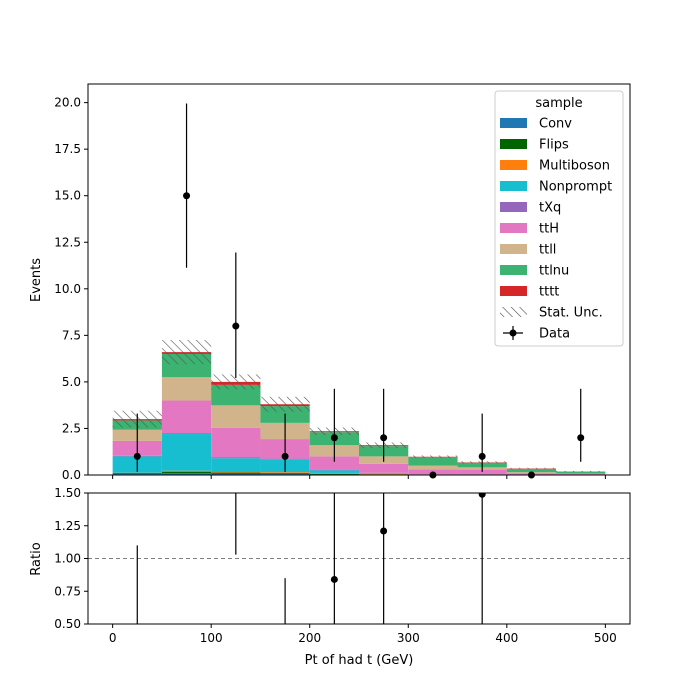 The image size is (700, 700). I want to click on main-y-tick-label-6: 15.0, so click(67, 196).